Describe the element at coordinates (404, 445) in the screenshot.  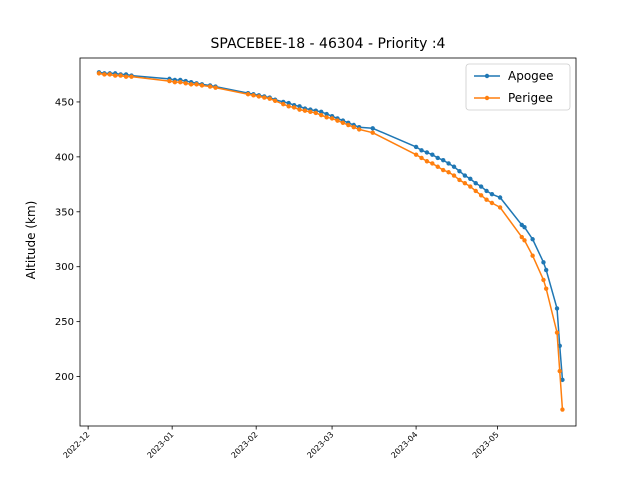
I see `x-tick-label: 2023-04` at that location.